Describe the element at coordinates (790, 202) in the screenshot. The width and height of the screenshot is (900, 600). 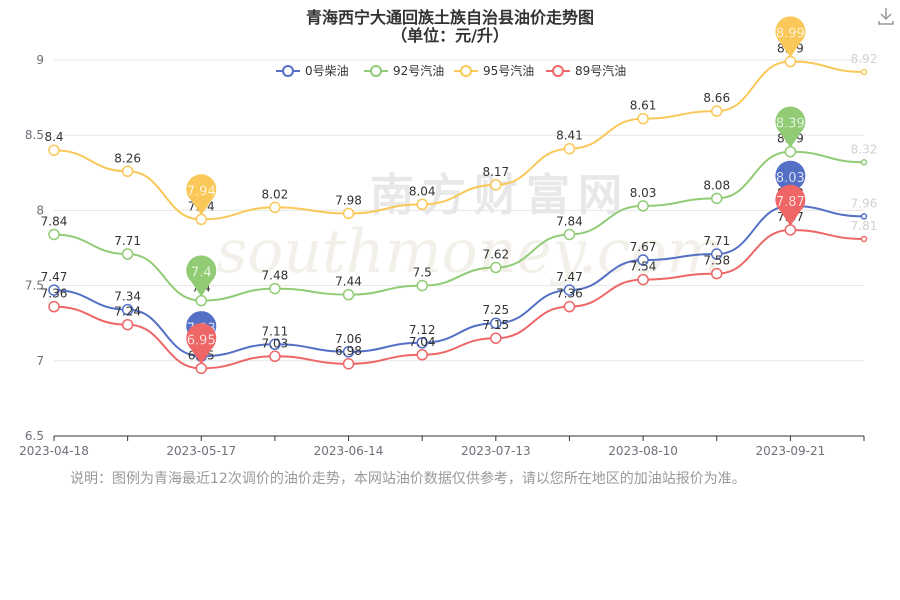
I see `max-pin-label: 7.87` at that location.